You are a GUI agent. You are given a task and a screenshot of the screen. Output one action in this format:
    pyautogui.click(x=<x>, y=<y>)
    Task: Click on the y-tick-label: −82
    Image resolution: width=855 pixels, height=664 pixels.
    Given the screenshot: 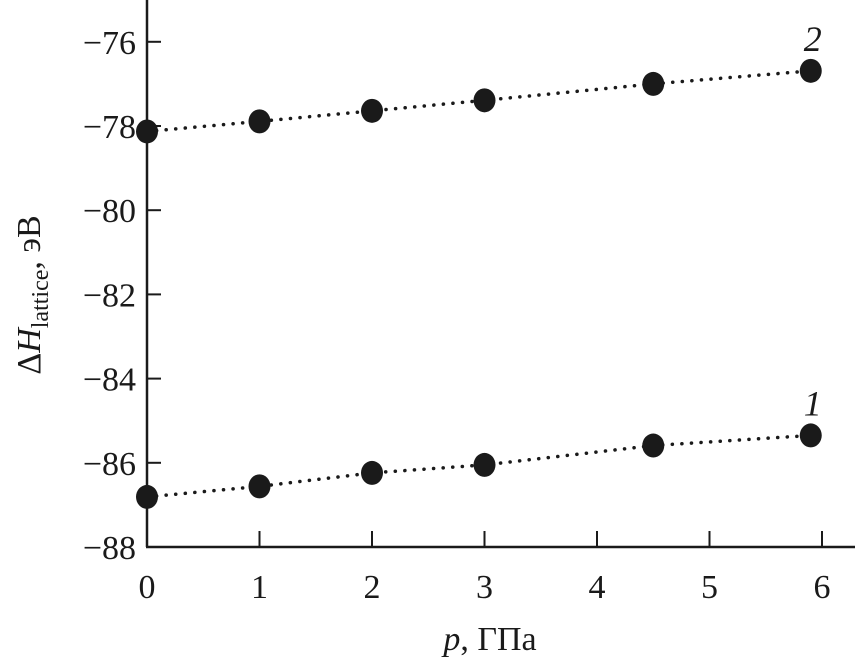 What is the action you would take?
    pyautogui.click(x=109, y=295)
    